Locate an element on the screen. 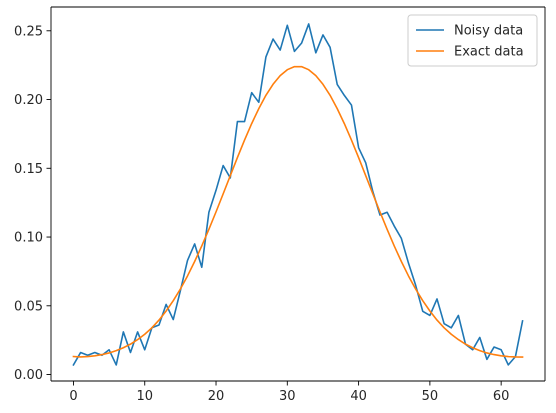 The width and height of the screenshot is (556, 413). x-tick-label: 20 is located at coordinates (216, 396).